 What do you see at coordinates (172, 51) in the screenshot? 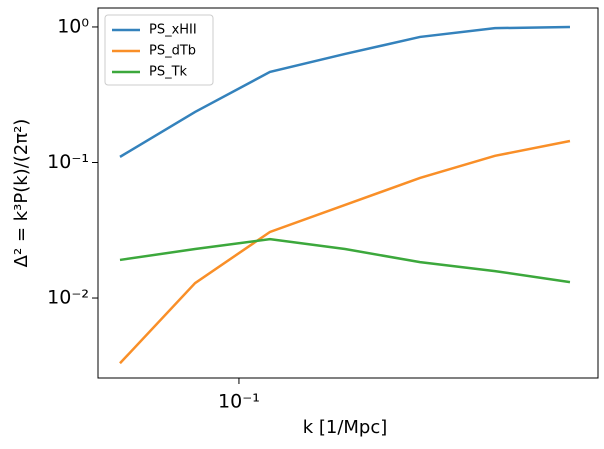
I see `legend-label: PS_dTb` at bounding box center [172, 51].